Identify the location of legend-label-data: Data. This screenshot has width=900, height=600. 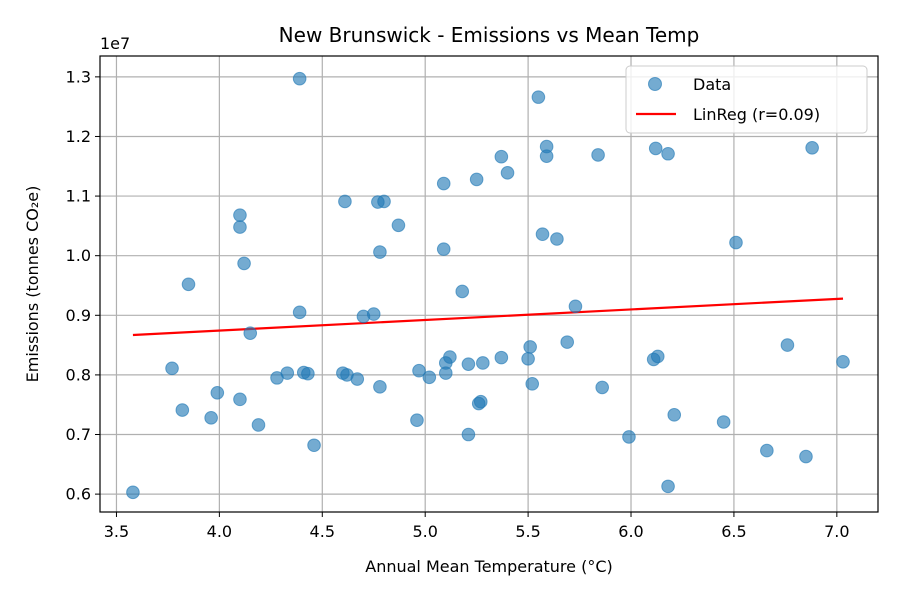
(712, 84).